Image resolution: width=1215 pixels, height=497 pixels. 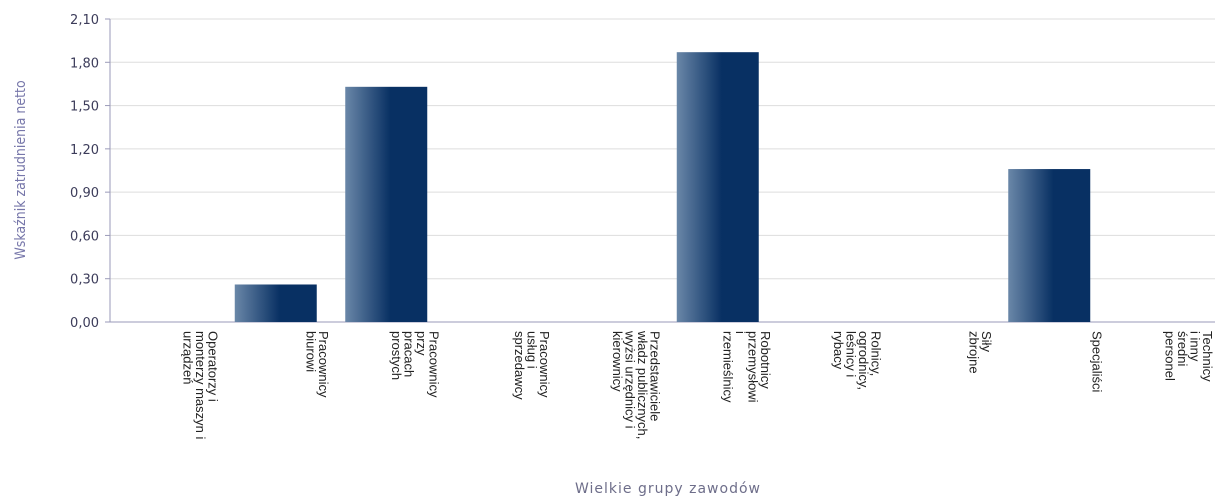 I want to click on y-tick-labels: 0,00 0,30 0,60 0,90 1,20 1,50 1,80 2,10, so click(x=84, y=172).